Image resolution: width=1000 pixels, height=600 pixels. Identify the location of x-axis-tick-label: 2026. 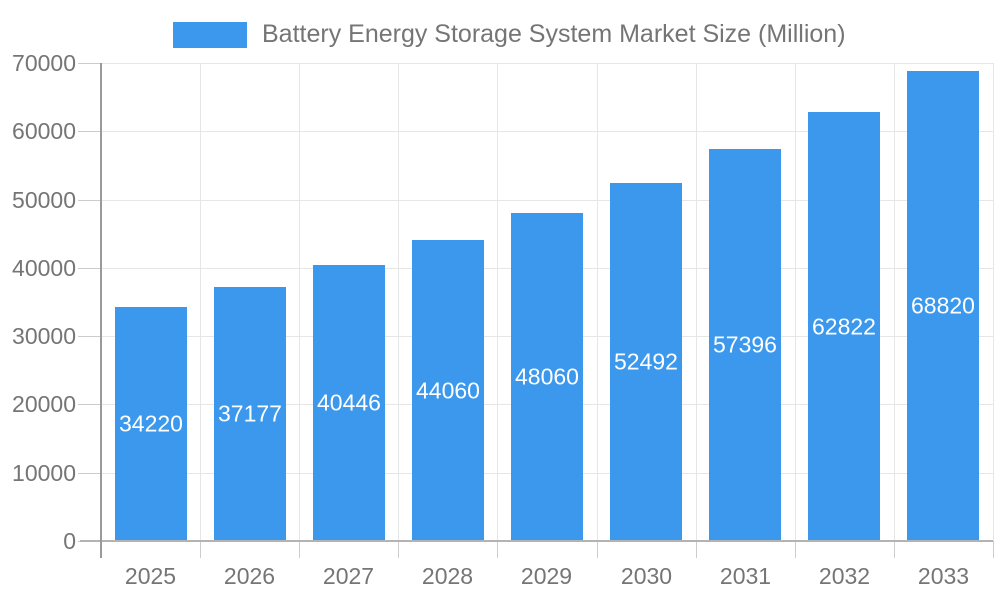
(249, 576).